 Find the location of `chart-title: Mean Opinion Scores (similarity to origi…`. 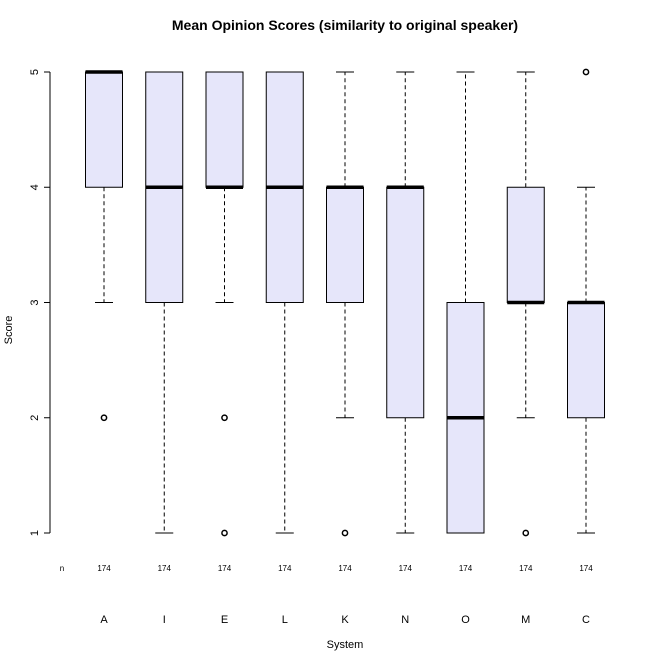

chart-title: Mean Opinion Scores (similarity to origi… is located at coordinates (345, 25).